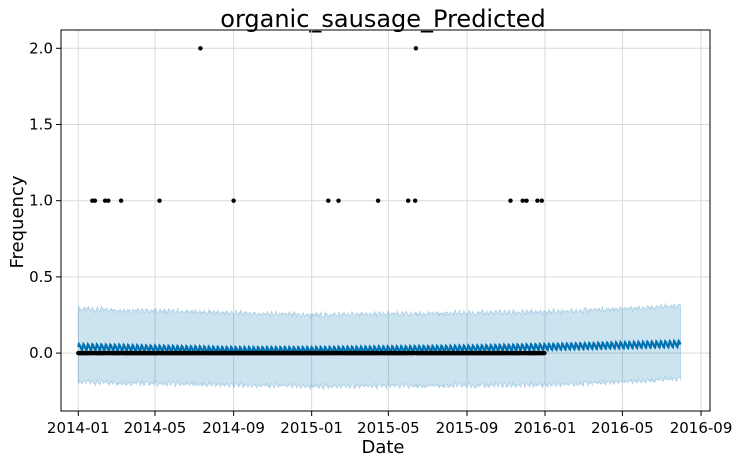 This screenshot has height=462, width=737. What do you see at coordinates (622, 428) in the screenshot?
I see `x-tick-label: 2016-05` at bounding box center [622, 428].